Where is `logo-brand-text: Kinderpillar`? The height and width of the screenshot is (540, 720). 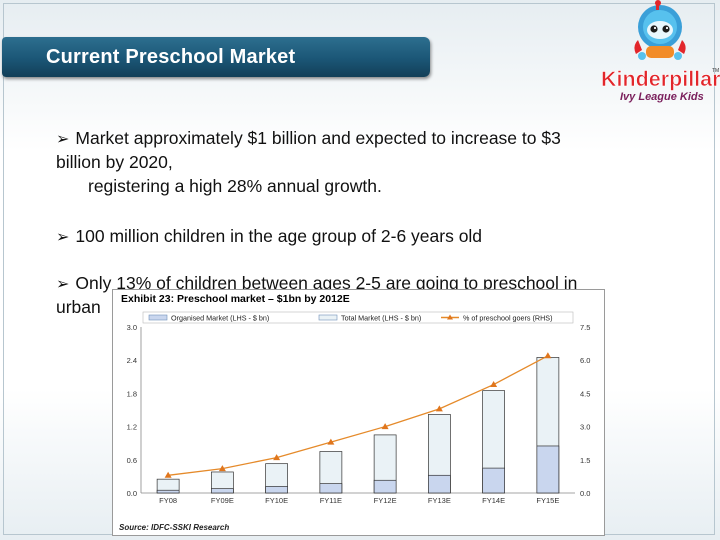 logo-brand-text: Kinderpillar is located at coordinates (660, 79).